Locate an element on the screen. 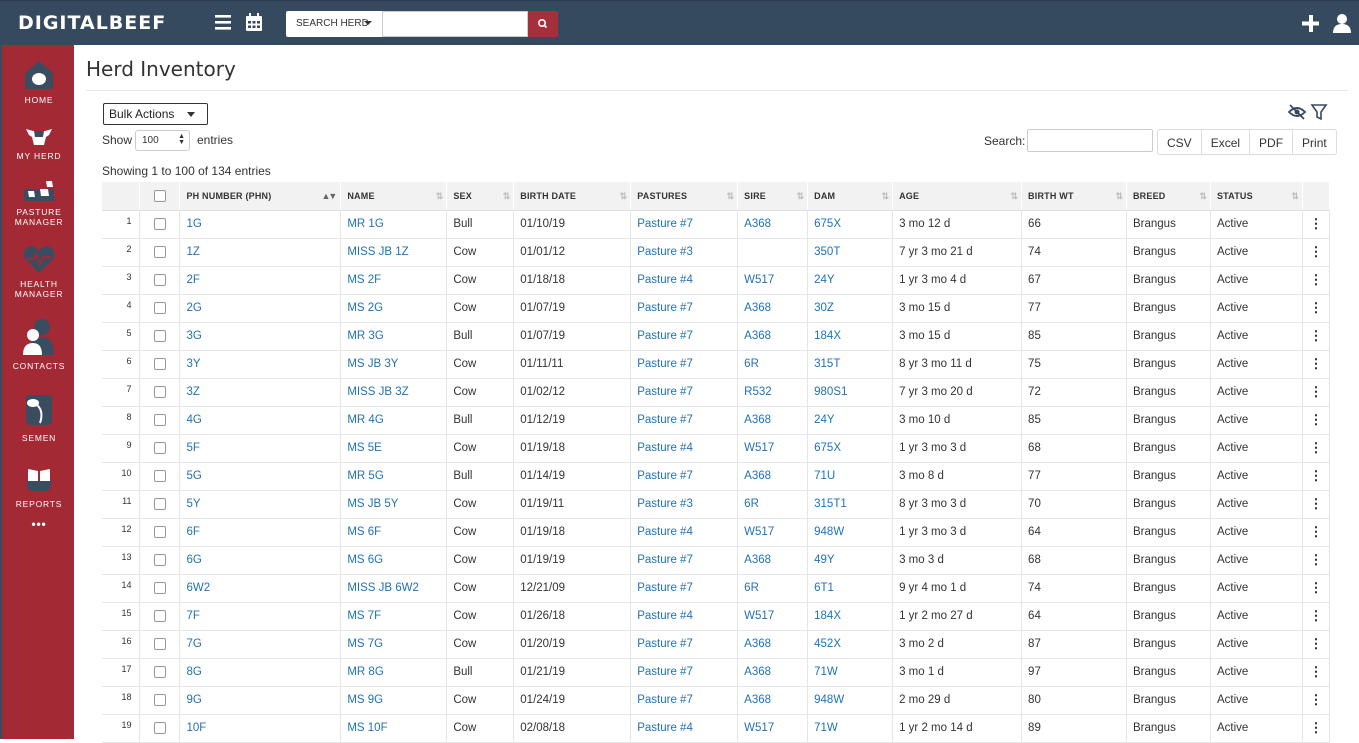  name-link: MS 6F is located at coordinates (394, 532).